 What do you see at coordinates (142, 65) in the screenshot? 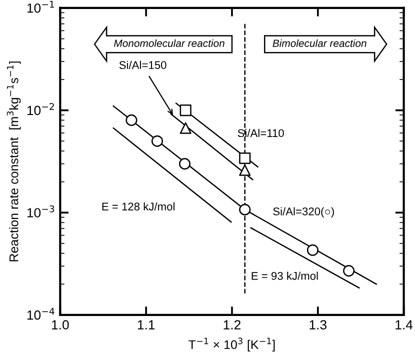
I see `annotation: Si/Al=150` at bounding box center [142, 65].